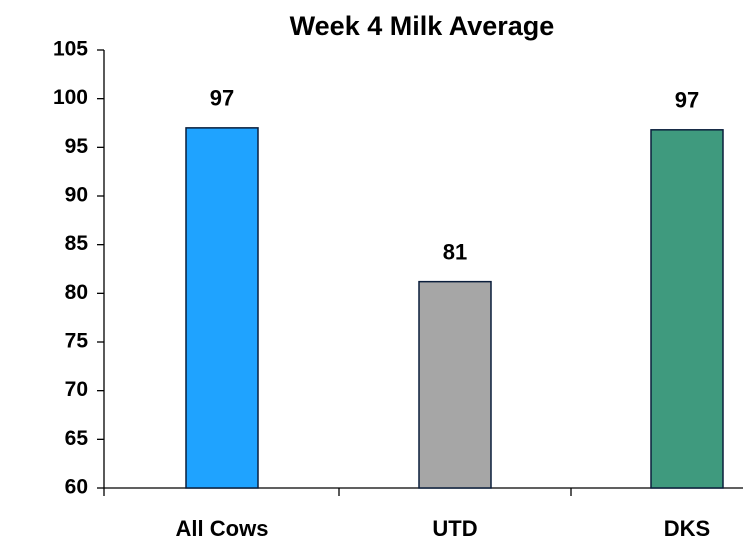 Image resolution: width=743 pixels, height=555 pixels. I want to click on y-tick-label: 95, so click(77, 146).